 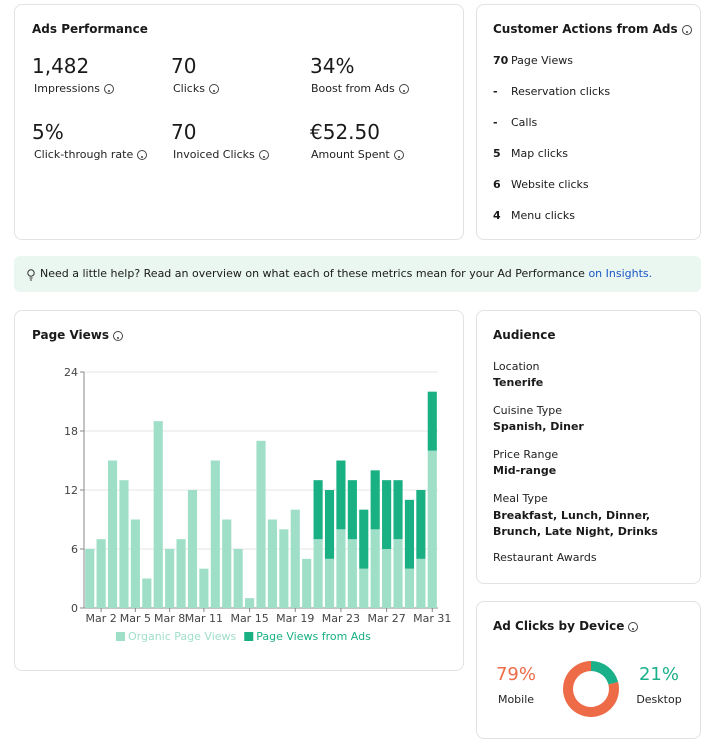 What do you see at coordinates (341, 618) in the screenshot?
I see `x-tick-label: Mar 23` at bounding box center [341, 618].